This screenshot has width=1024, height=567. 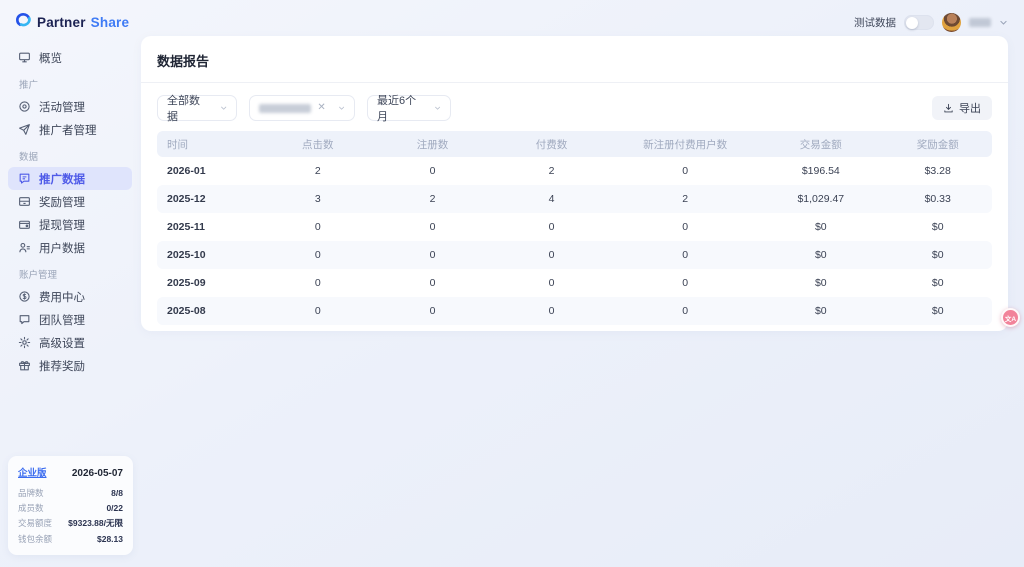 I want to click on chat-square-icon, so click(x=24, y=178).